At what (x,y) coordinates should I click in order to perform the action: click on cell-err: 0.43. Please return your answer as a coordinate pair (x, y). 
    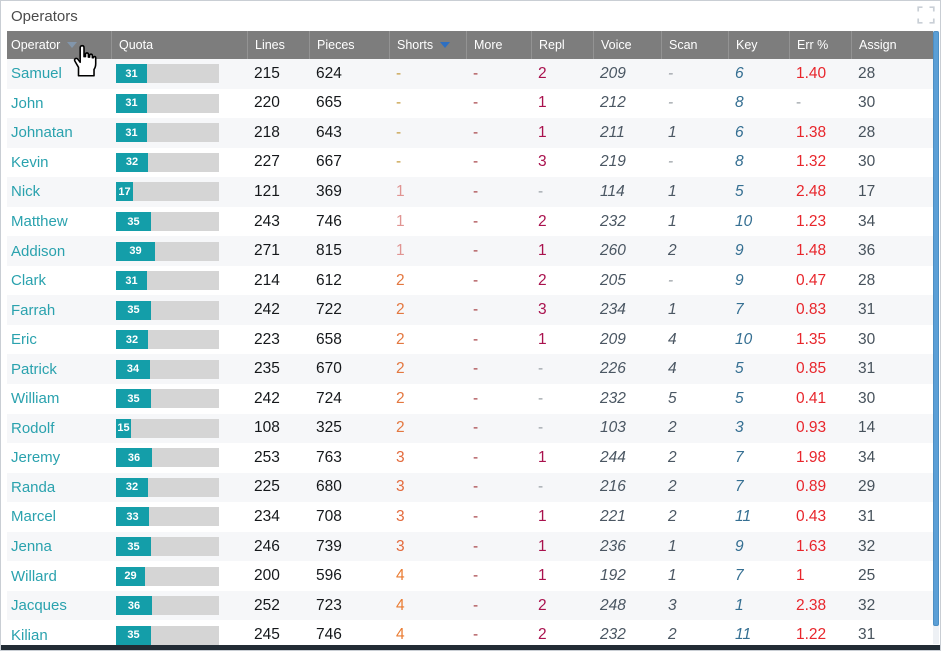
    Looking at the image, I should click on (811, 516).